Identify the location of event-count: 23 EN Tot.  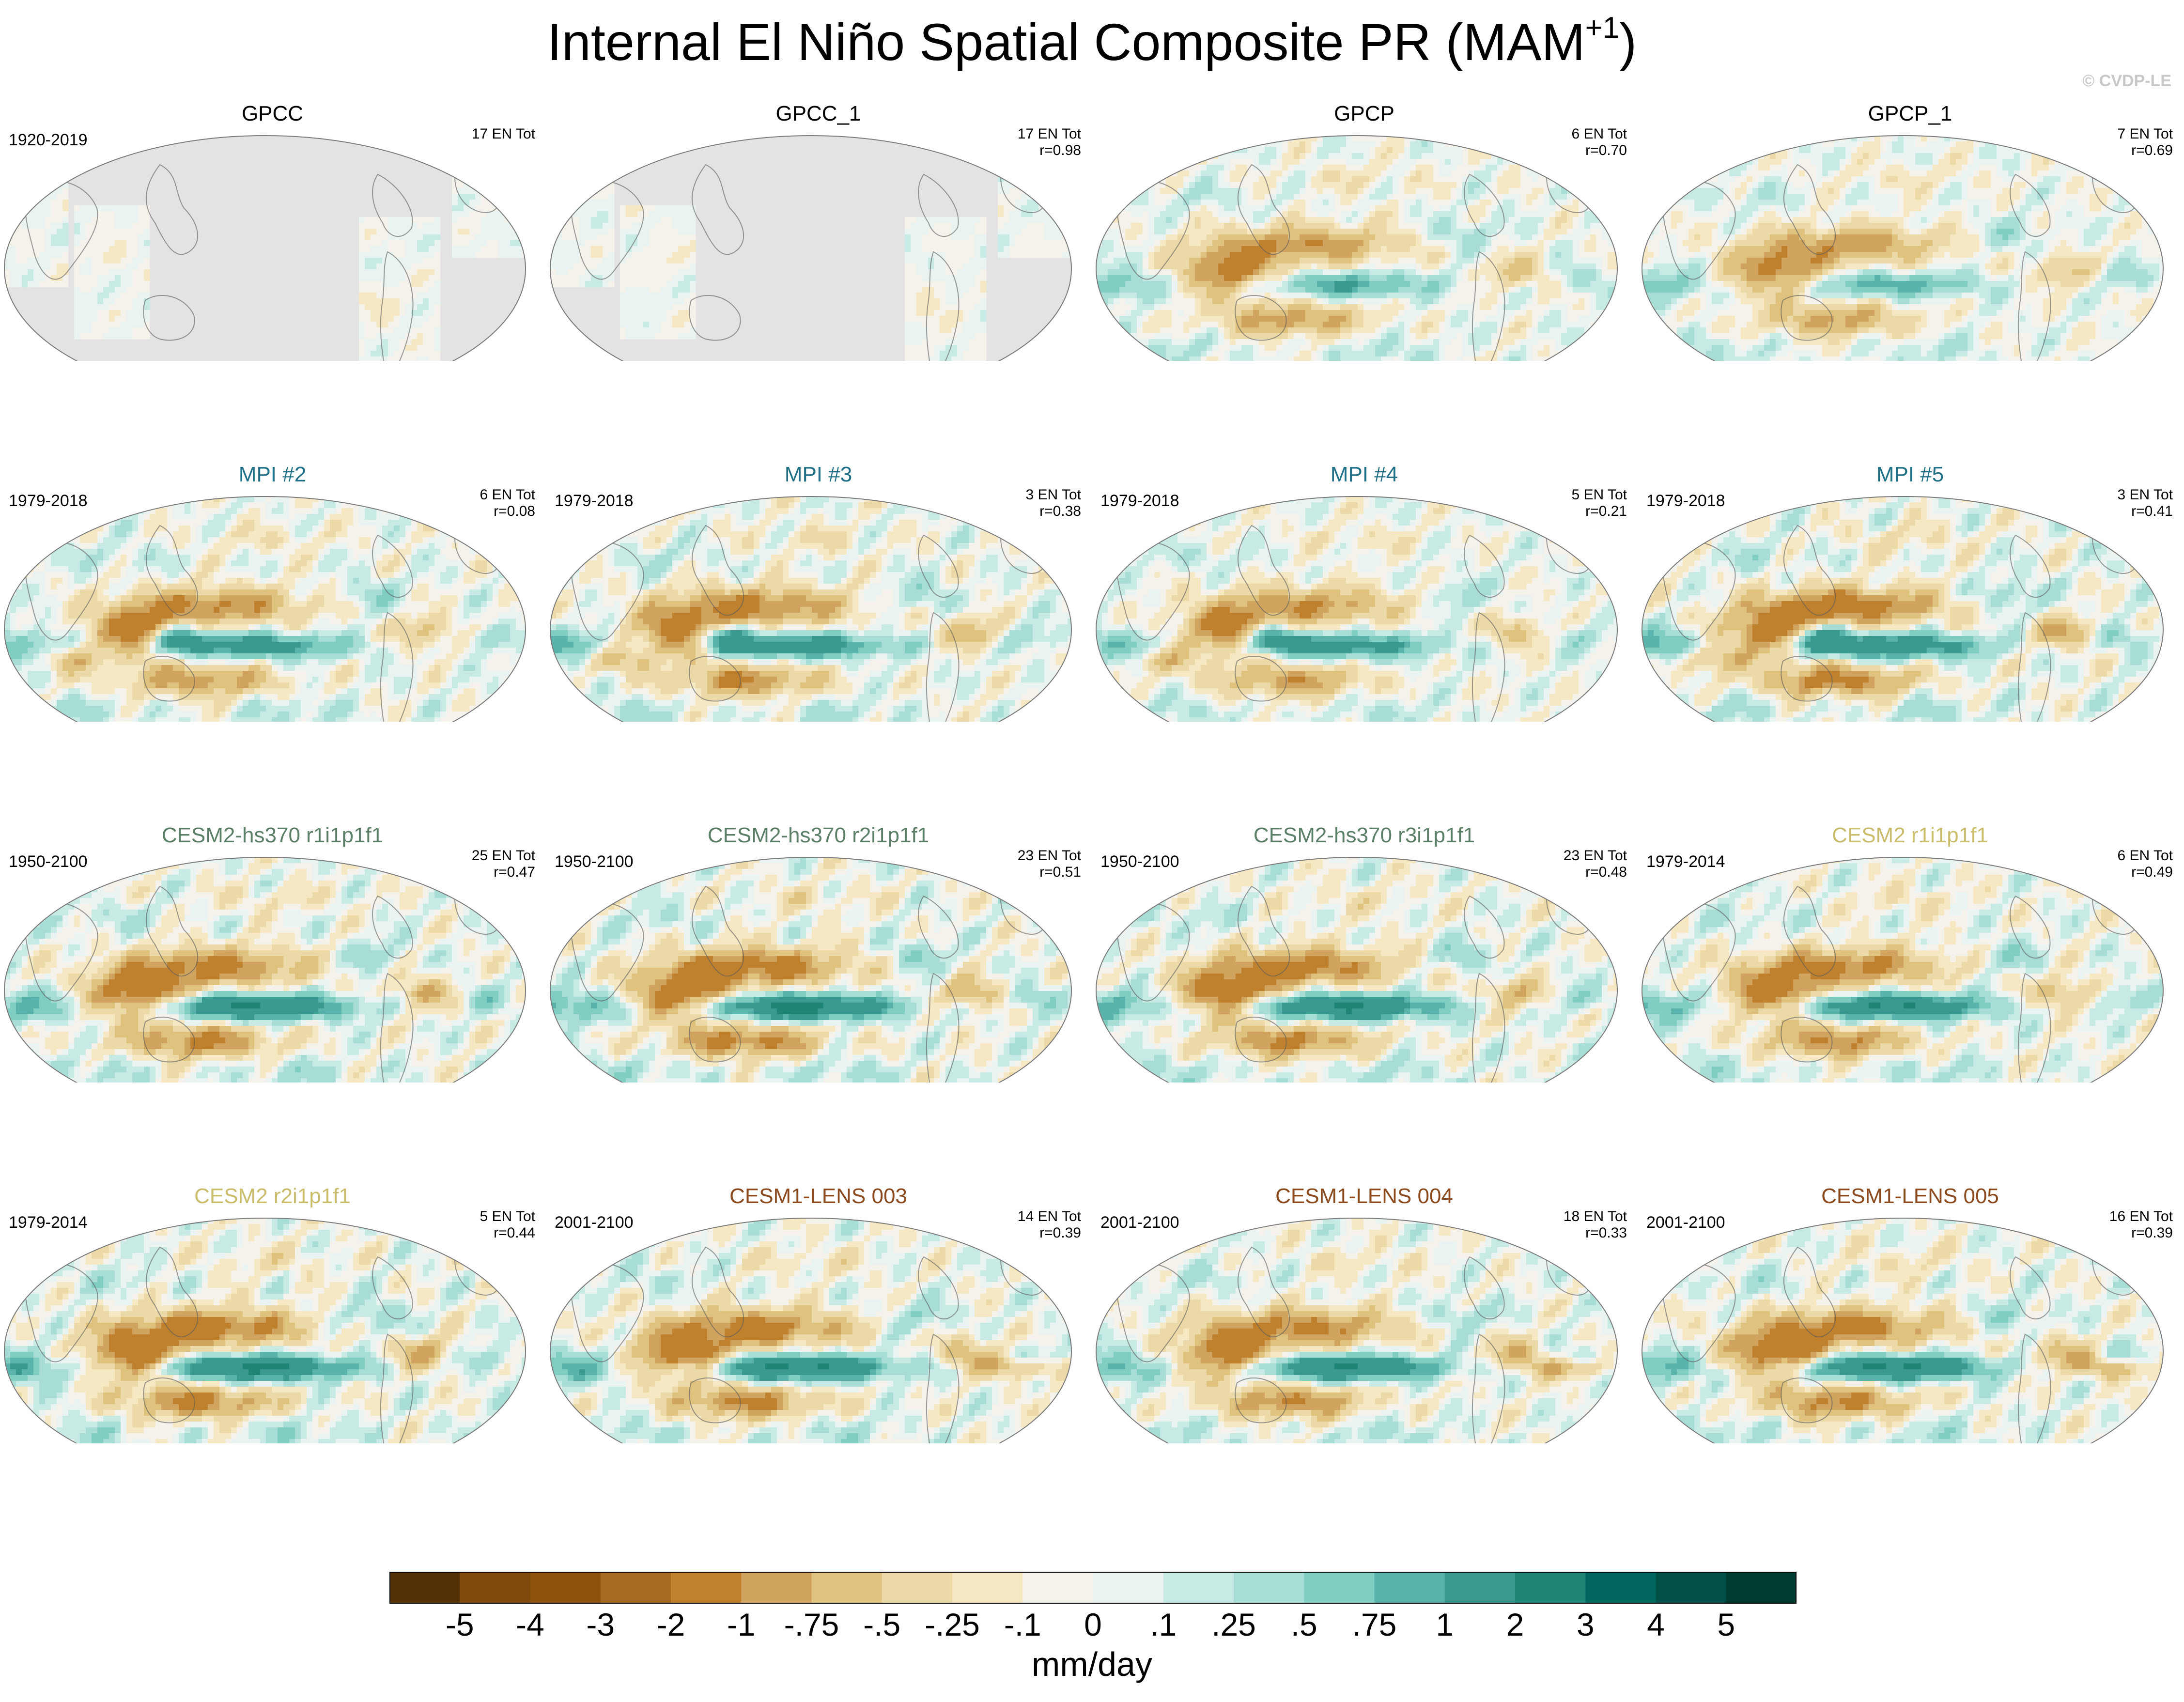
(1050, 856).